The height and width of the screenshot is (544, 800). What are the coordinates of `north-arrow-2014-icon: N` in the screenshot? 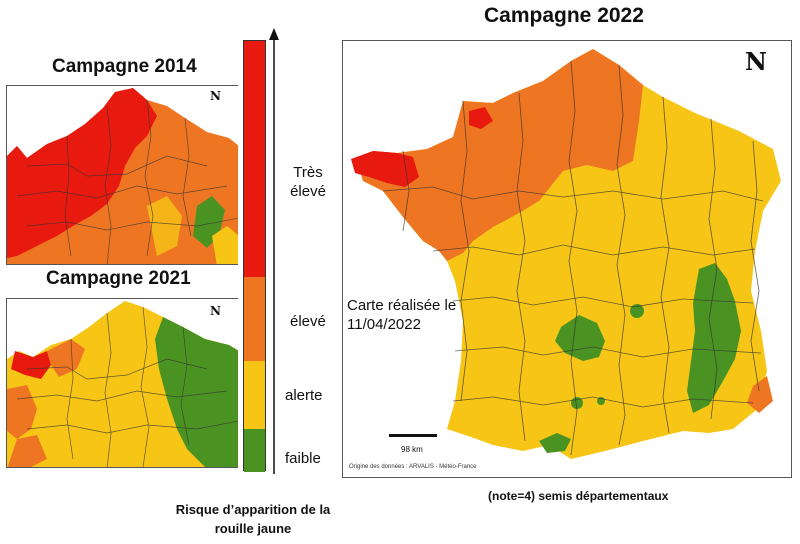 It's located at (215, 96).